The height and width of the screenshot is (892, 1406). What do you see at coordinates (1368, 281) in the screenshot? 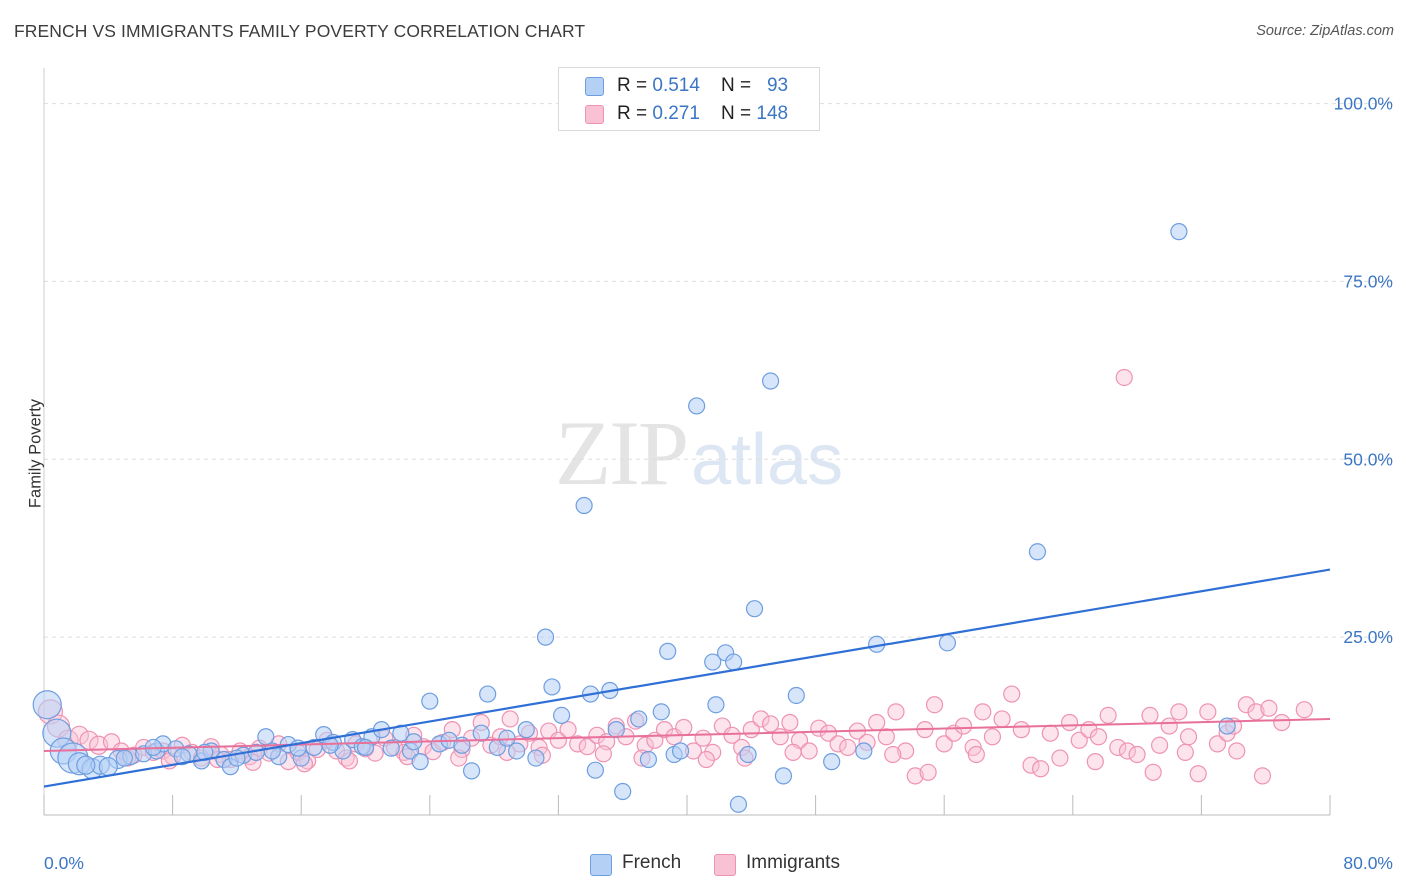
I see `y-tick-label: 75.0%` at bounding box center [1368, 281].